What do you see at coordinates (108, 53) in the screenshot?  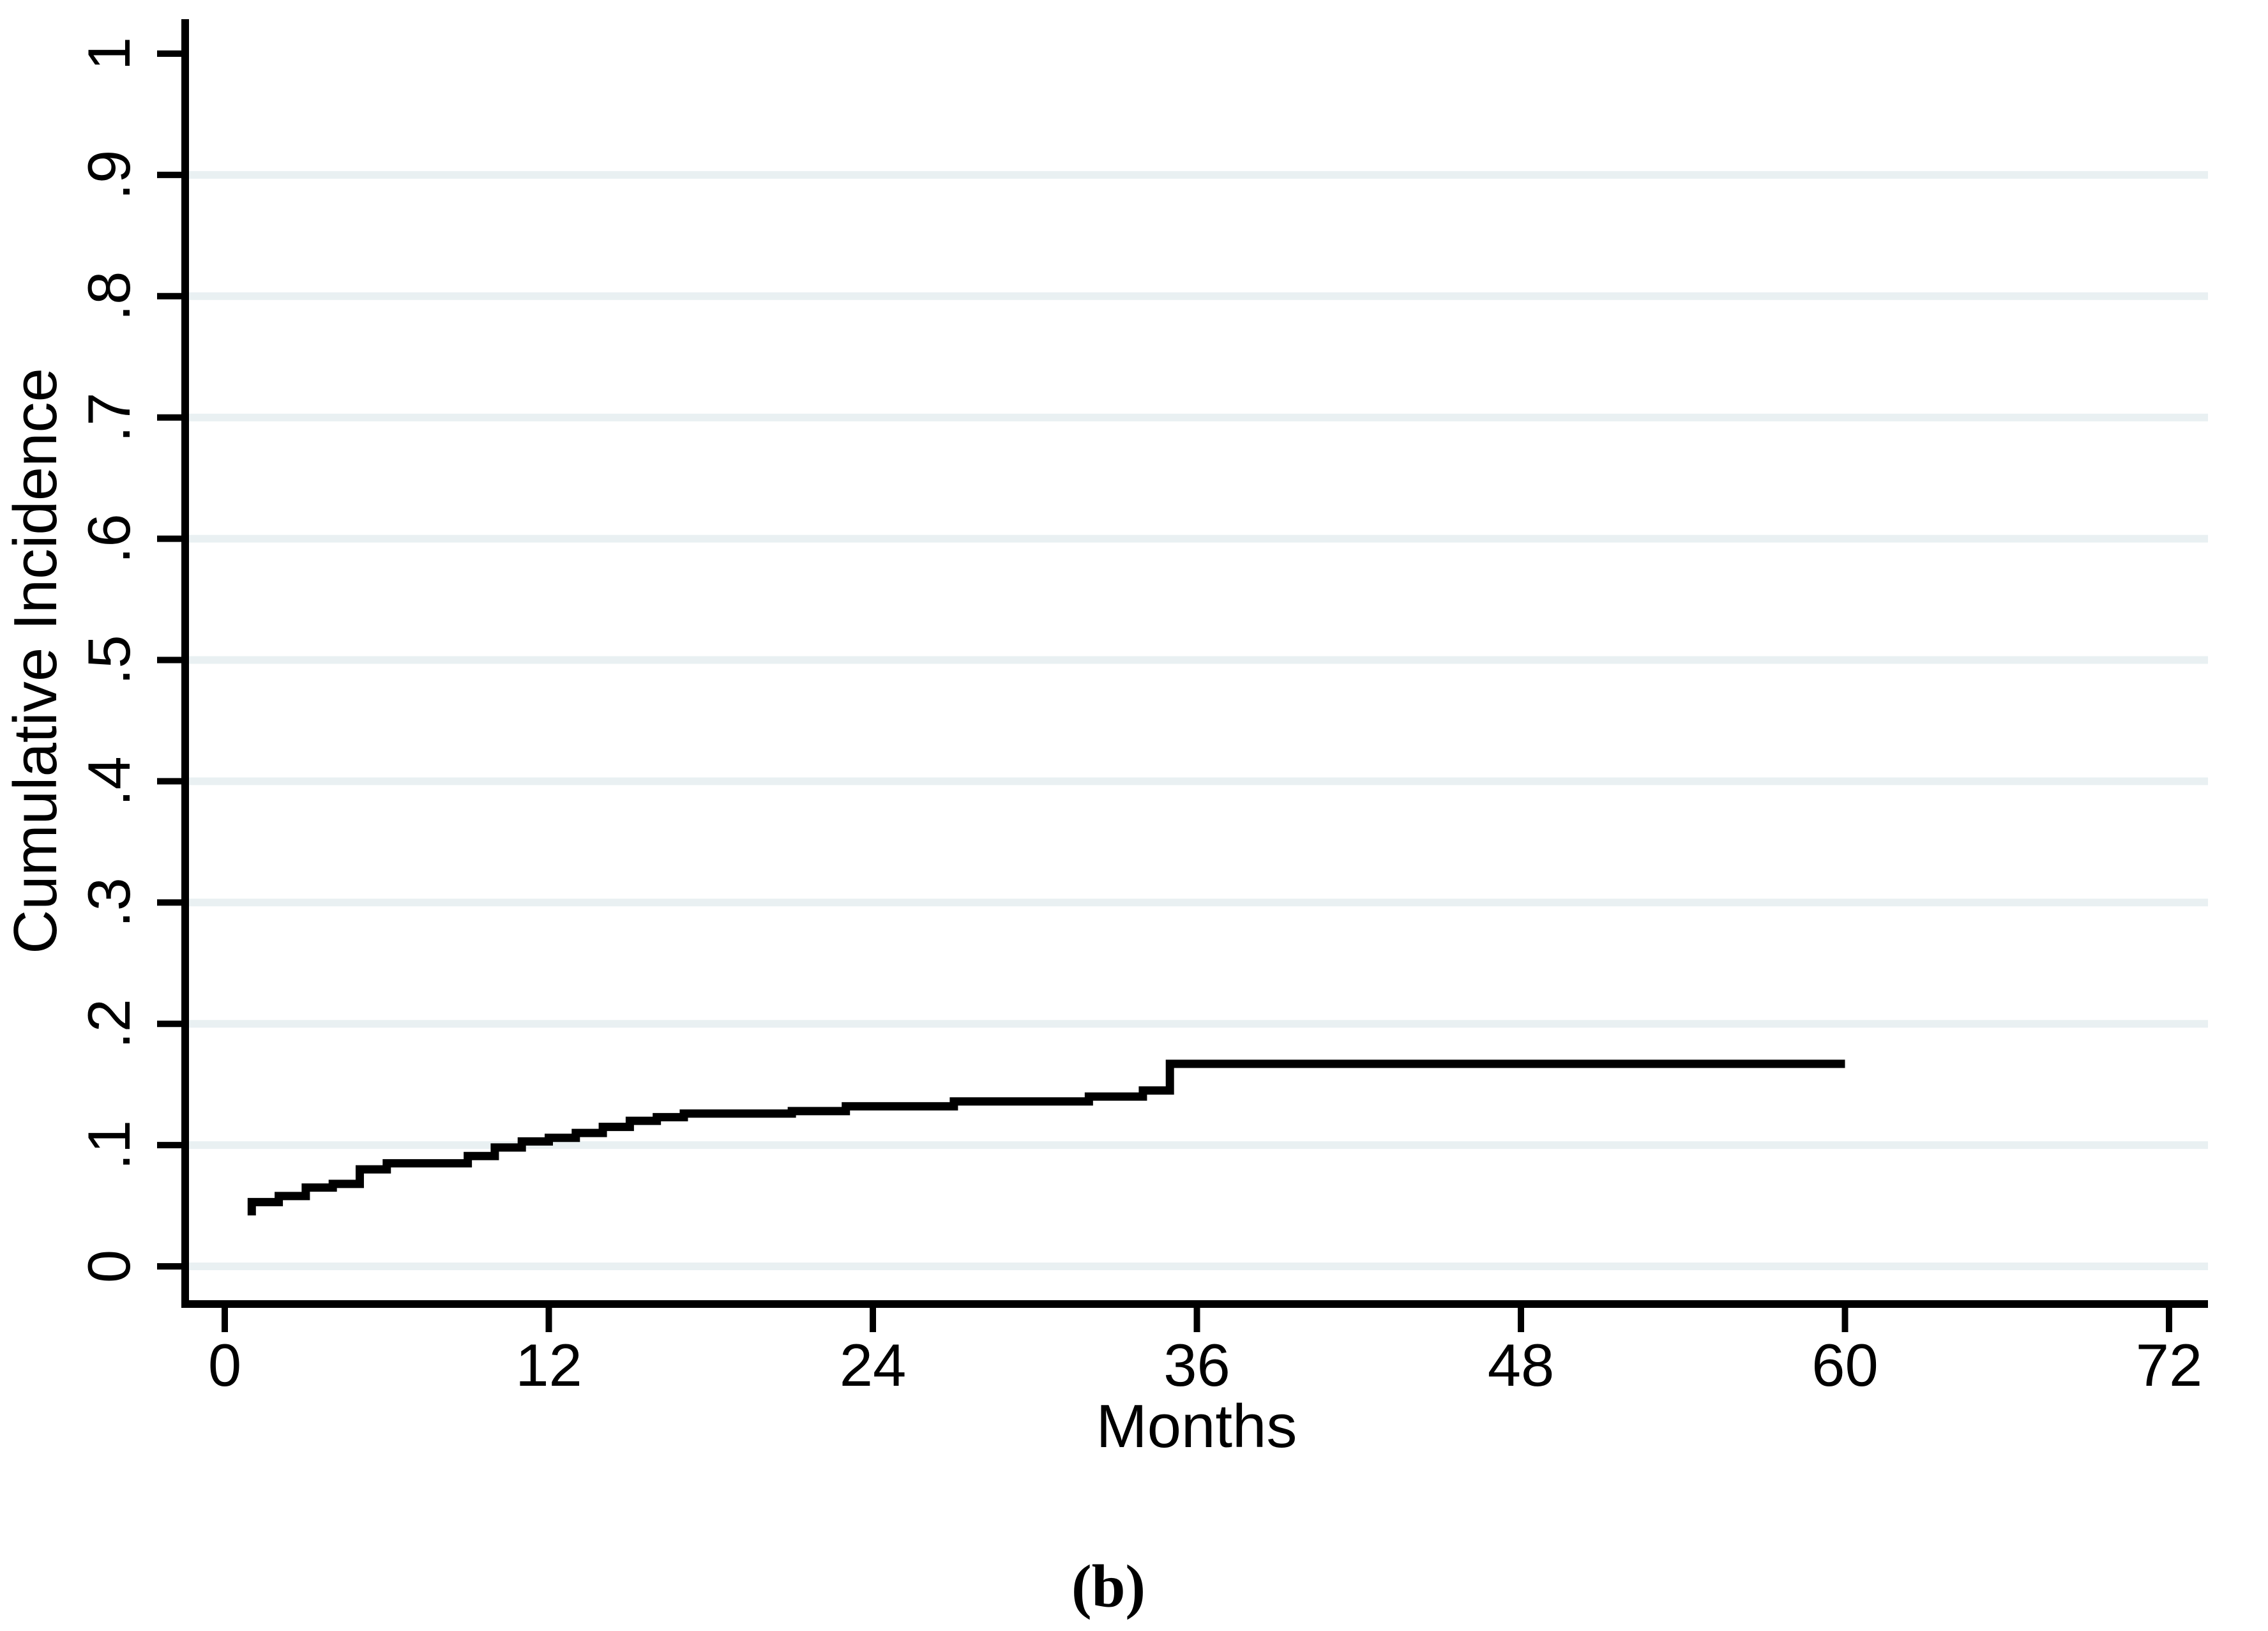 I see `y-tick-label: 1` at bounding box center [108, 53].